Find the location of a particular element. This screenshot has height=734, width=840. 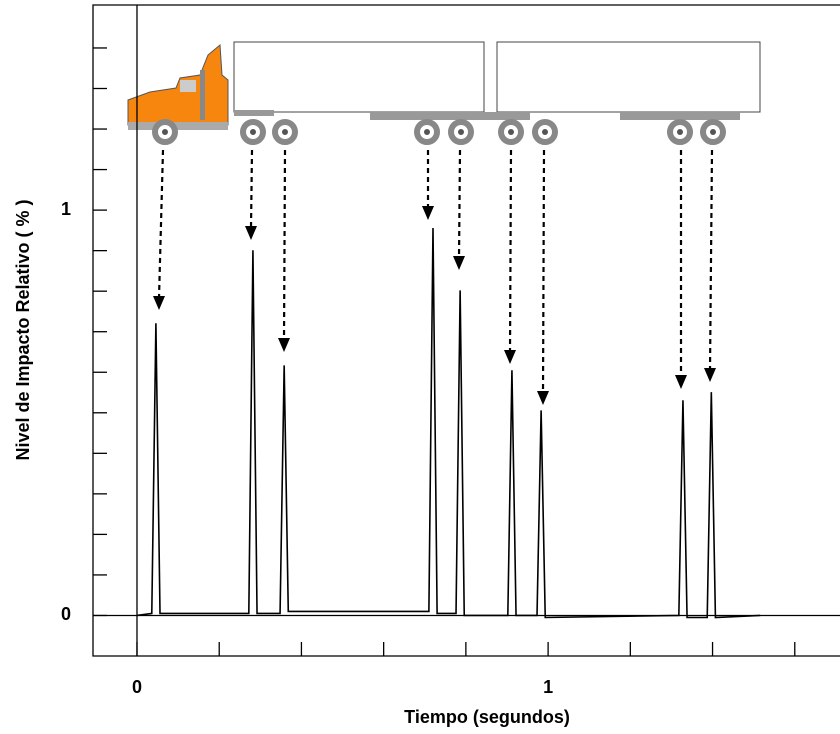

y-tick-label: 1 is located at coordinates (66, 209).